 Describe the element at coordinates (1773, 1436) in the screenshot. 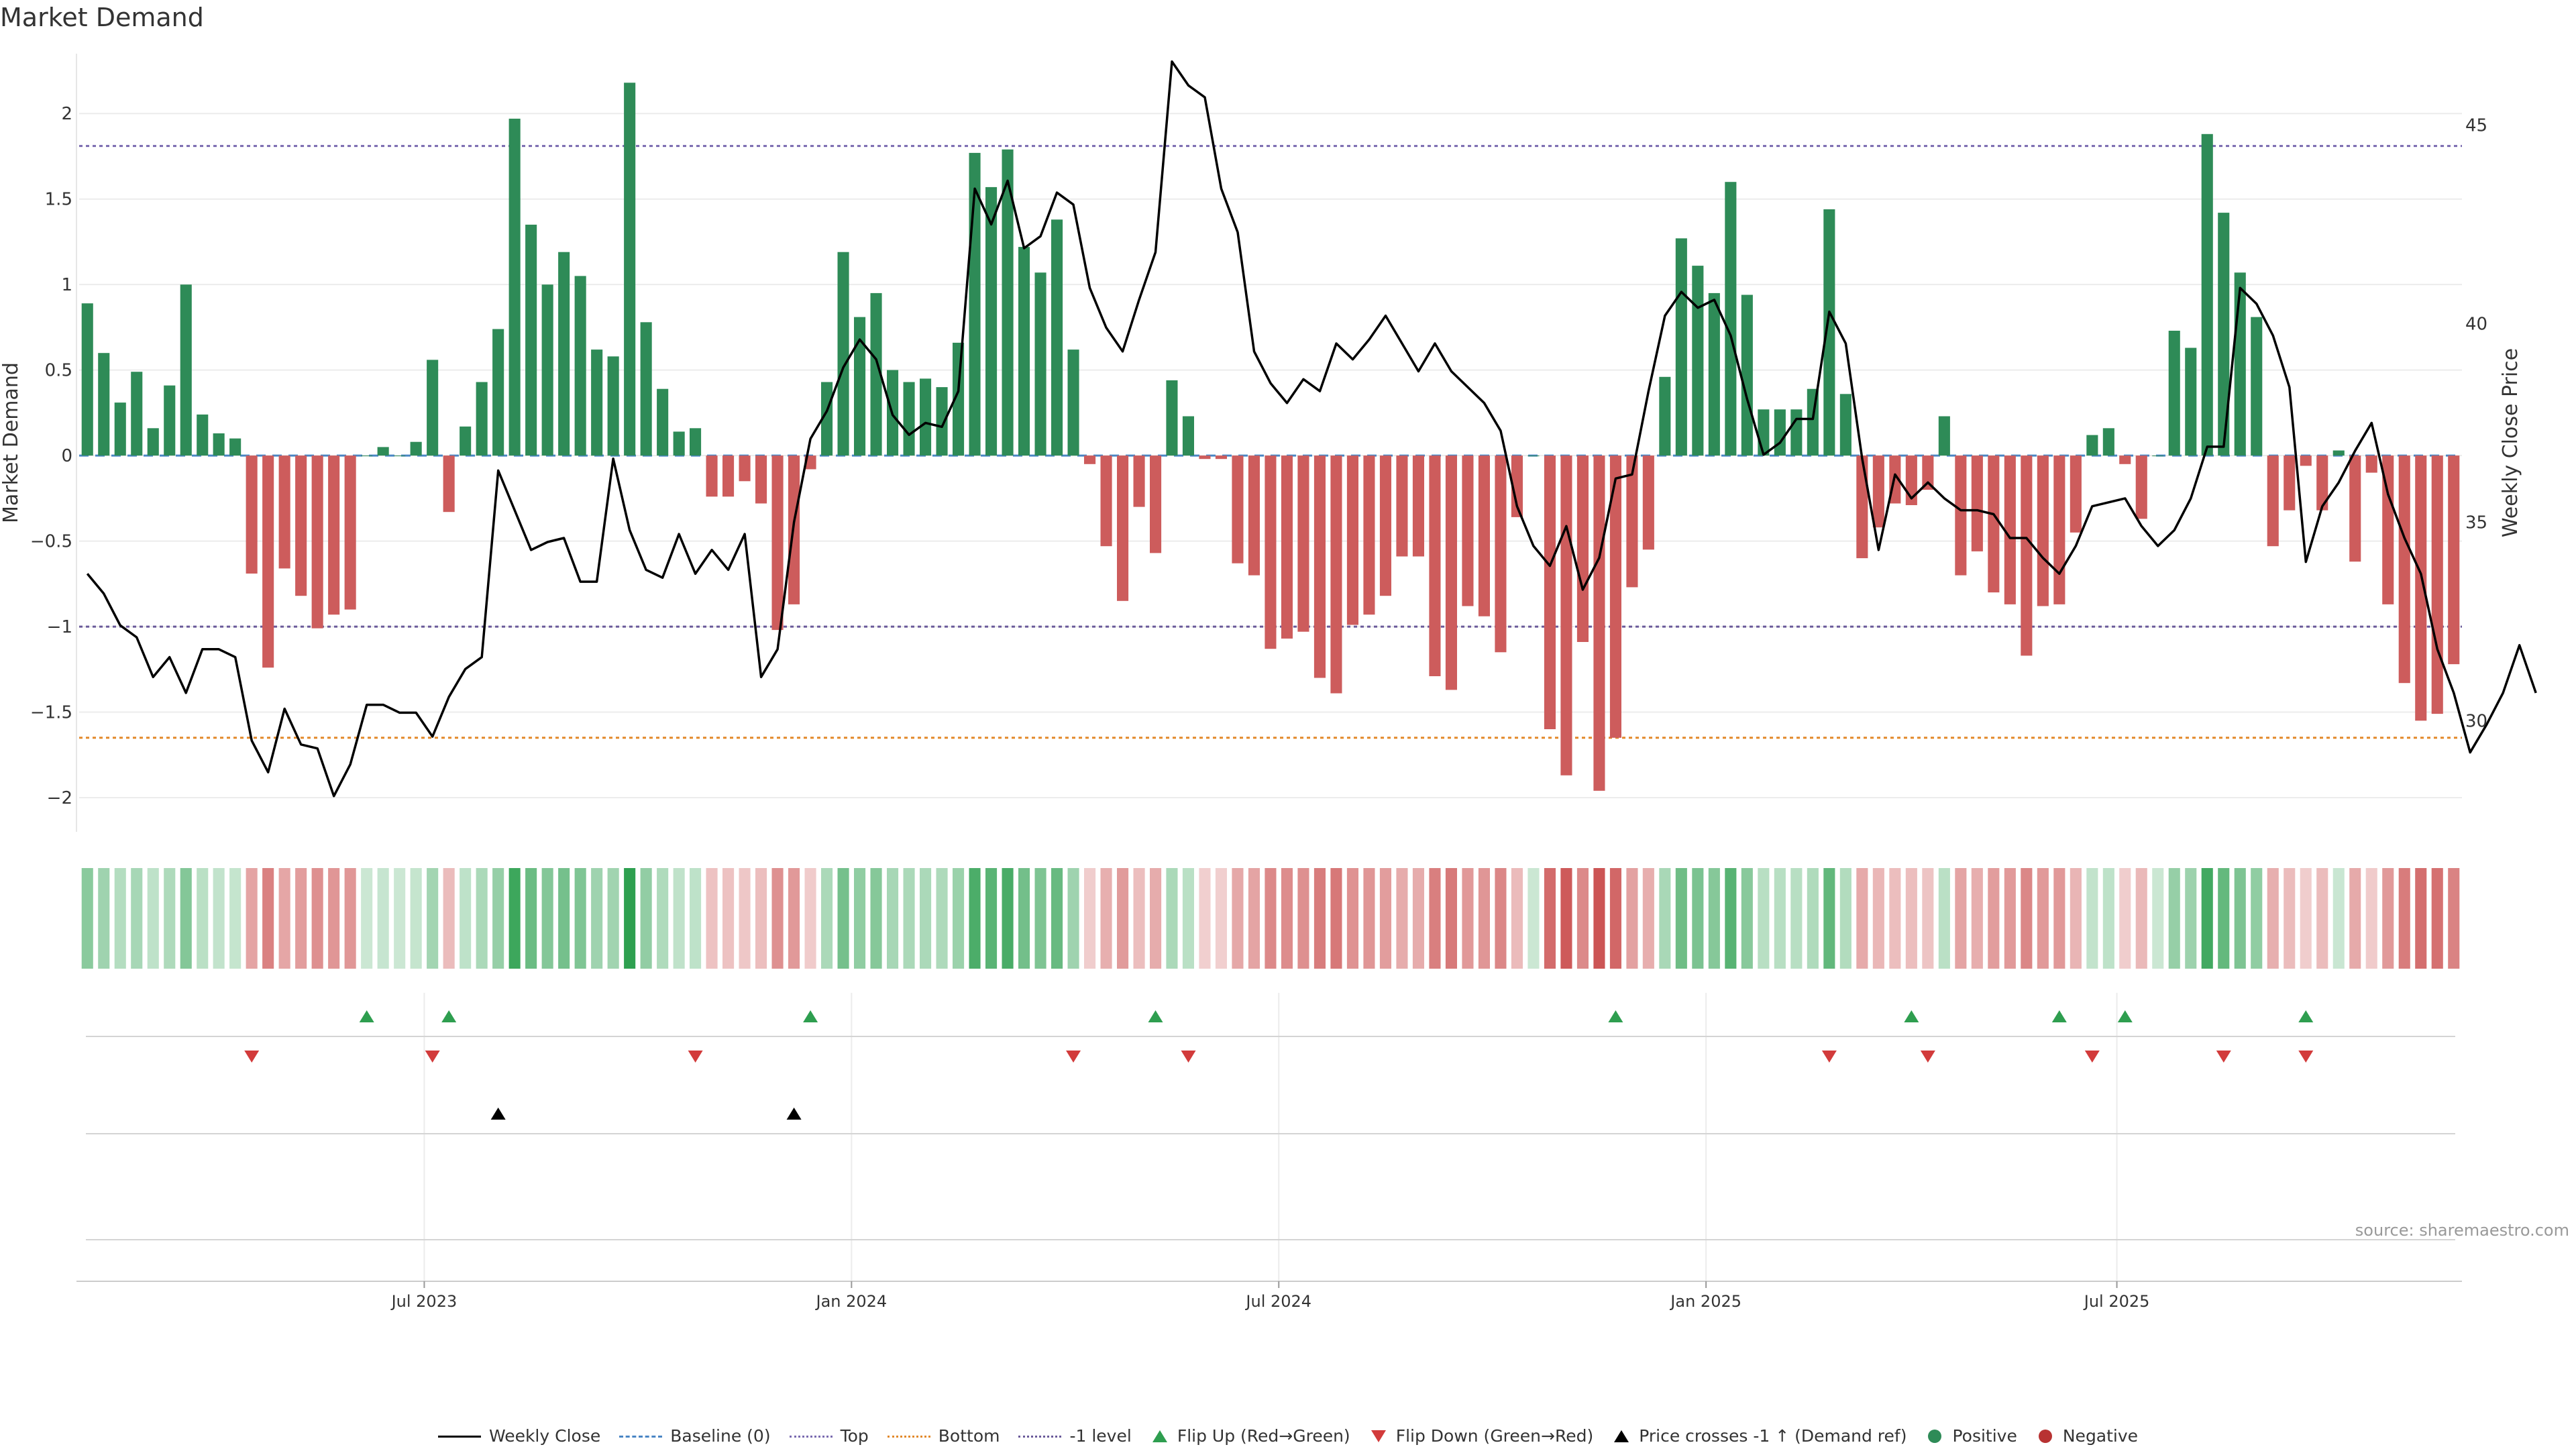

I see `legend-label: Price crosses -1 ↑ (Demand ref)` at that location.